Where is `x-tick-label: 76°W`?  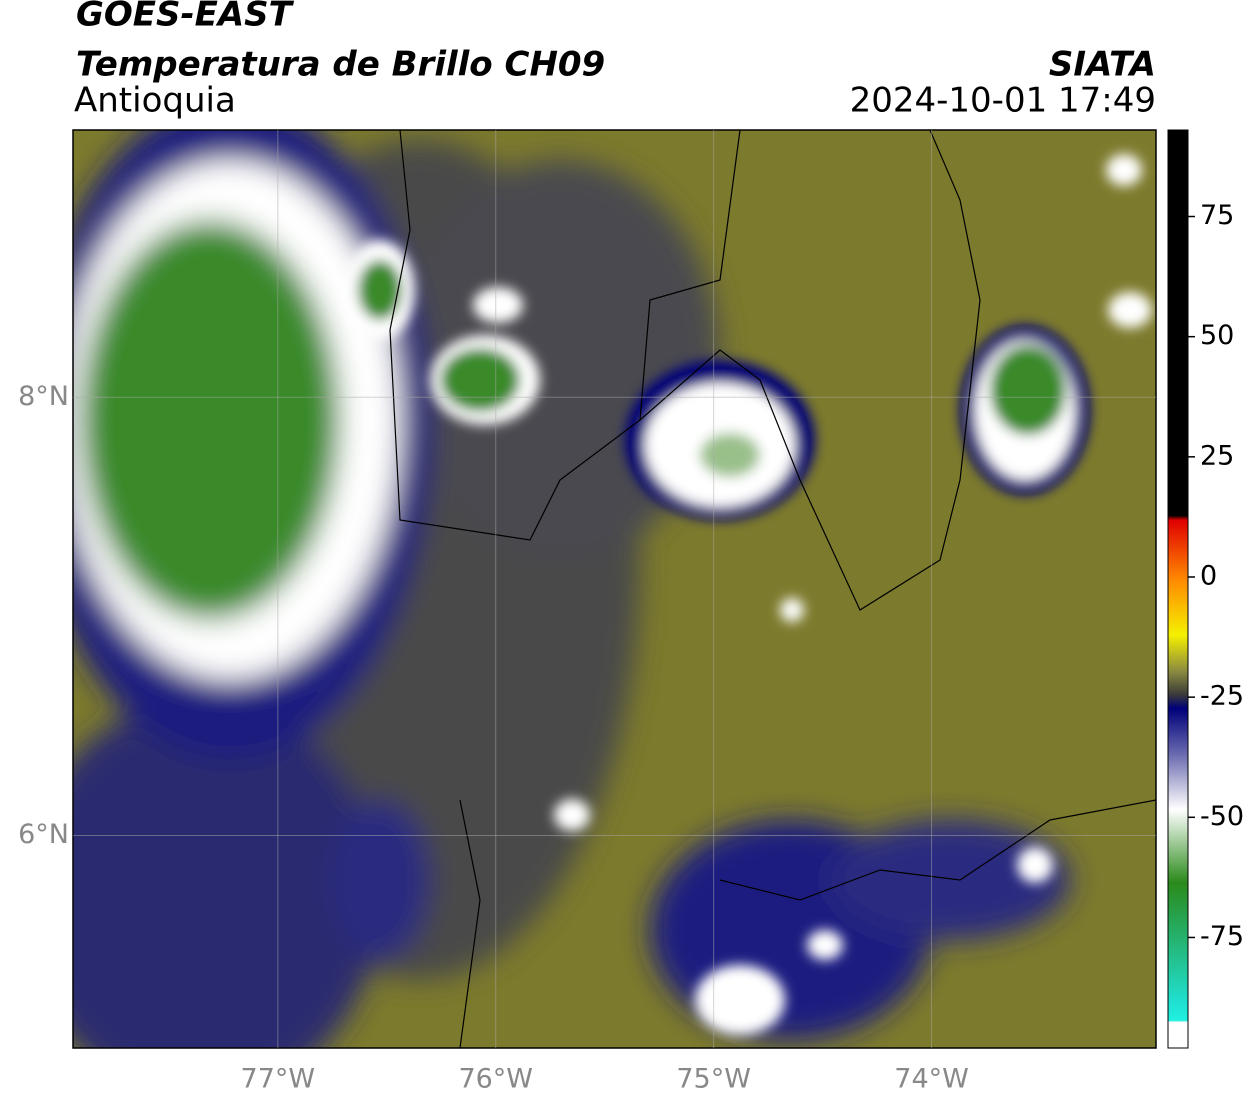 x-tick-label: 76°W is located at coordinates (495, 1079).